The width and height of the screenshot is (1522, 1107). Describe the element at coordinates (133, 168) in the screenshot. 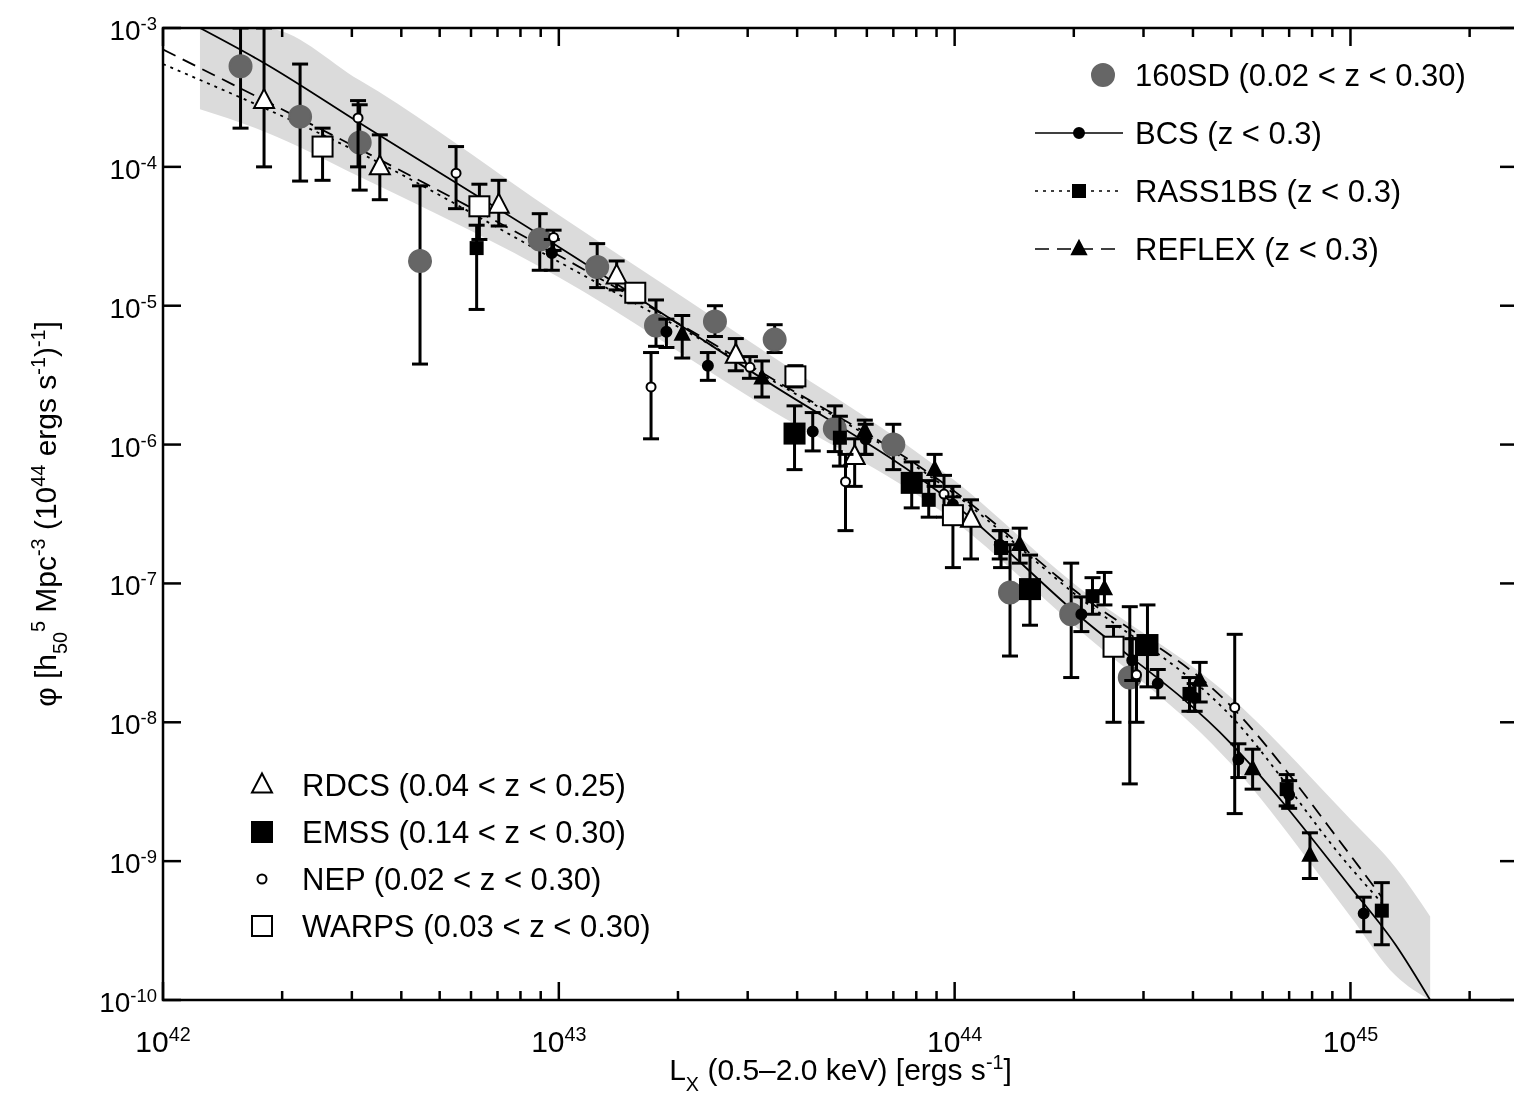

I see `y-tick-label: 10$^{-4}$` at that location.